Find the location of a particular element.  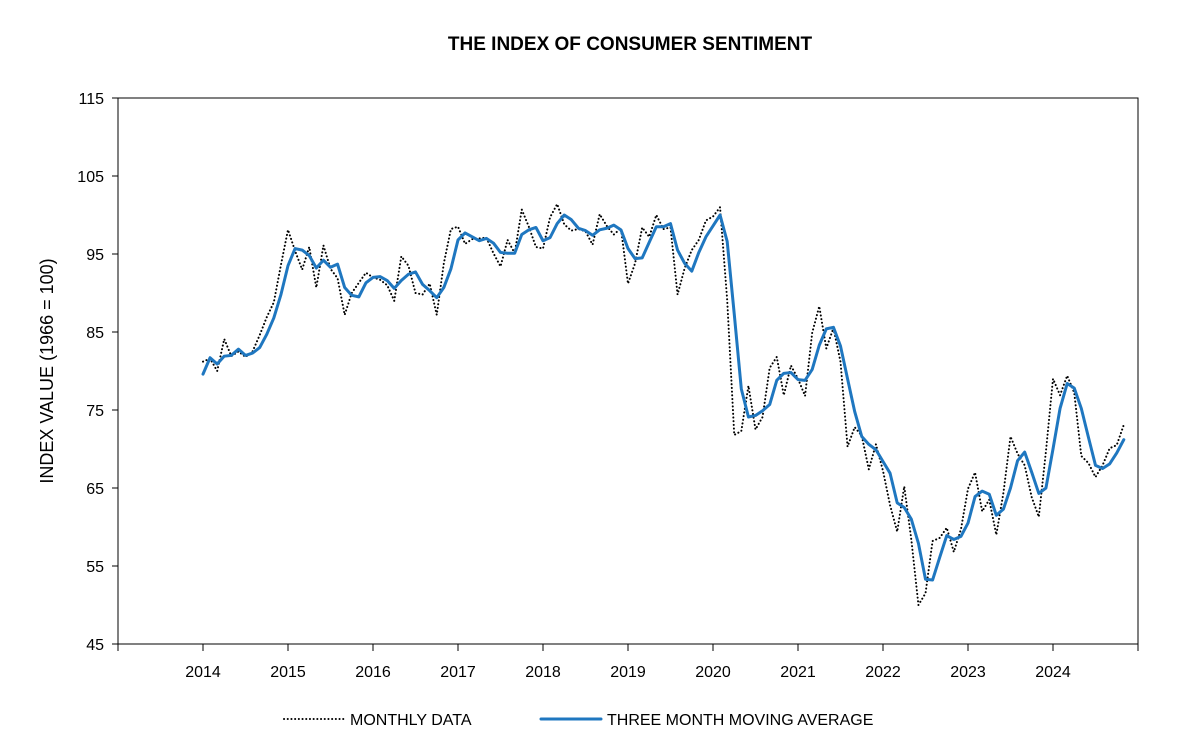

y-tick-label: 95 is located at coordinates (95, 255).